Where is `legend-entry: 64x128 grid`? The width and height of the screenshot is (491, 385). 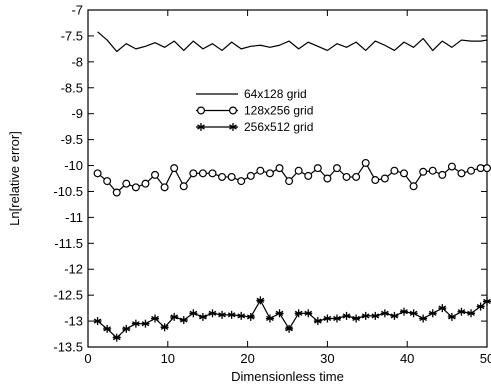
legend-entry: 64x128 grid is located at coordinates (251, 94).